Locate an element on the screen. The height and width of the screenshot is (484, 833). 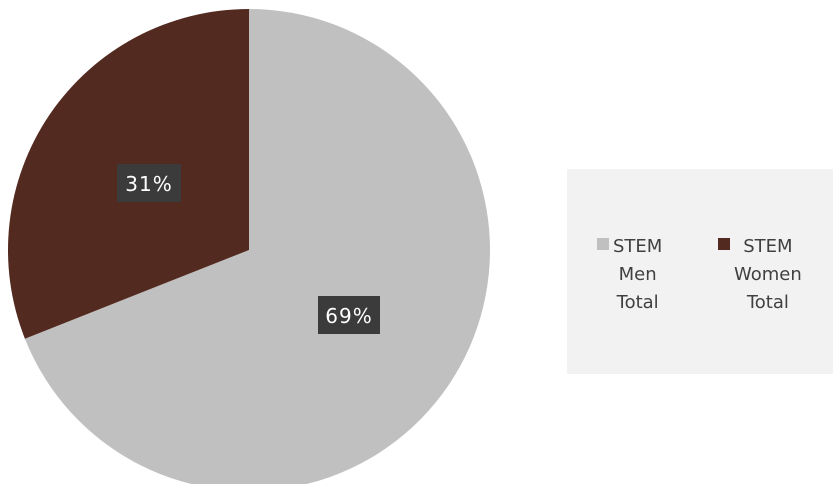
legend-item-stem-men-total: STEM Men Total is located at coordinates (629, 275).